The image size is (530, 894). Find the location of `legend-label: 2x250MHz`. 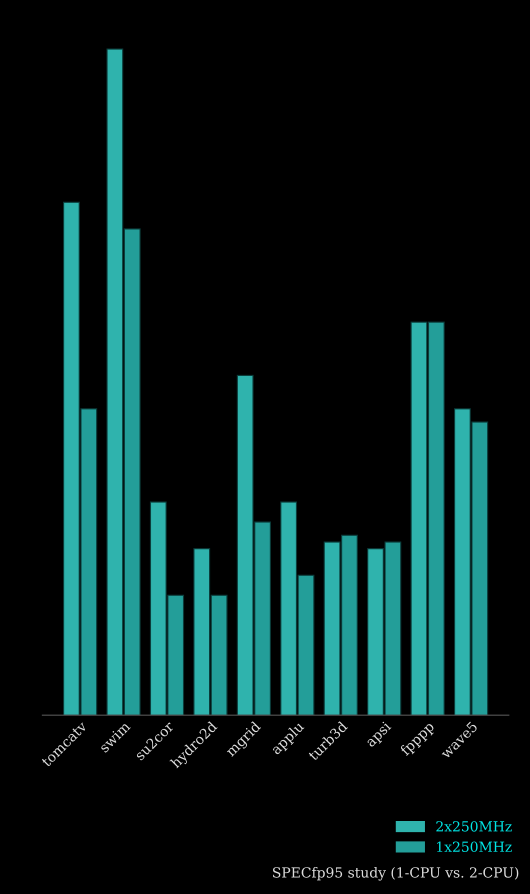

legend-label: 2x250MHz is located at coordinates (474, 826).